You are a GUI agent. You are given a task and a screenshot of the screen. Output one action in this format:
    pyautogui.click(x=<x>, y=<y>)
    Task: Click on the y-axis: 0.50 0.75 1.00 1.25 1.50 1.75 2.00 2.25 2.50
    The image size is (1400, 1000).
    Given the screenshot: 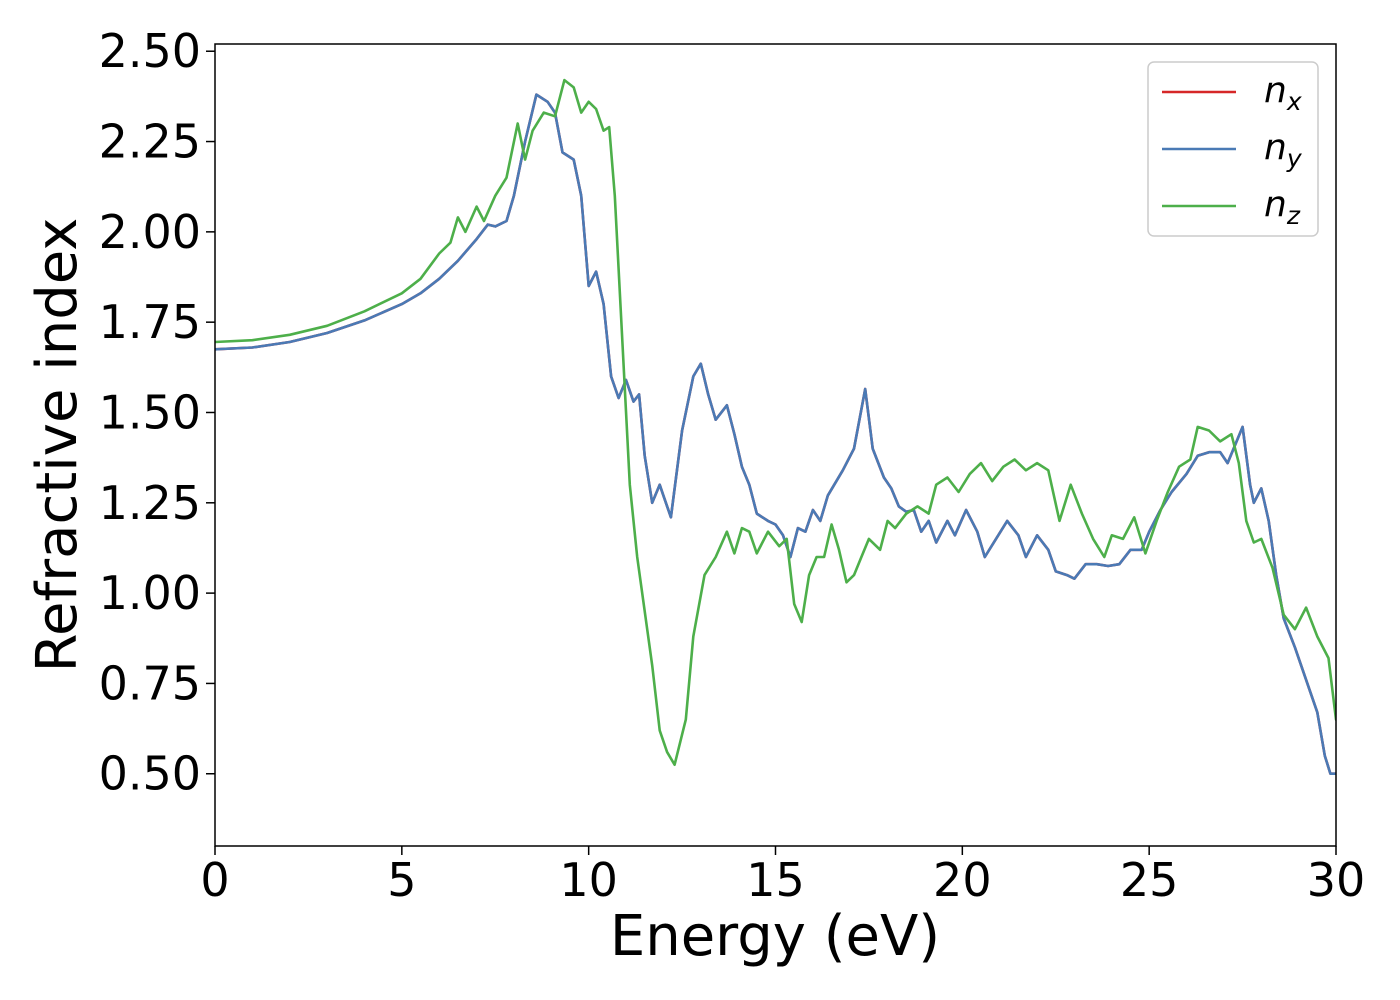 What is the action you would take?
    pyautogui.click(x=157, y=412)
    